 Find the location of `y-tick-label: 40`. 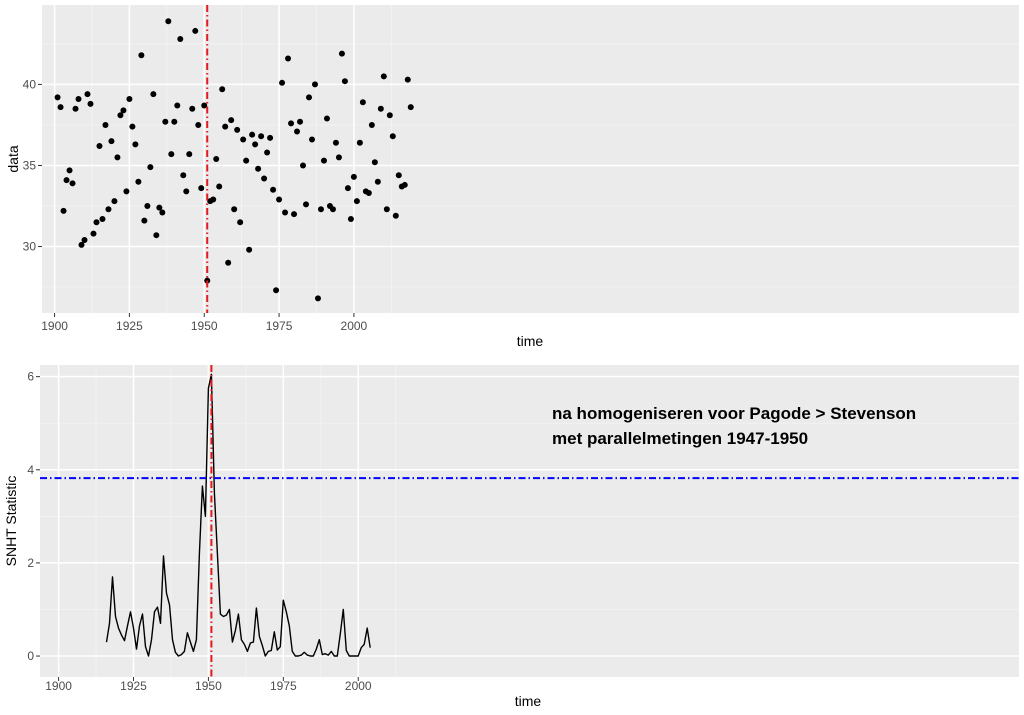

y-tick-label: 40 is located at coordinates (30, 84).